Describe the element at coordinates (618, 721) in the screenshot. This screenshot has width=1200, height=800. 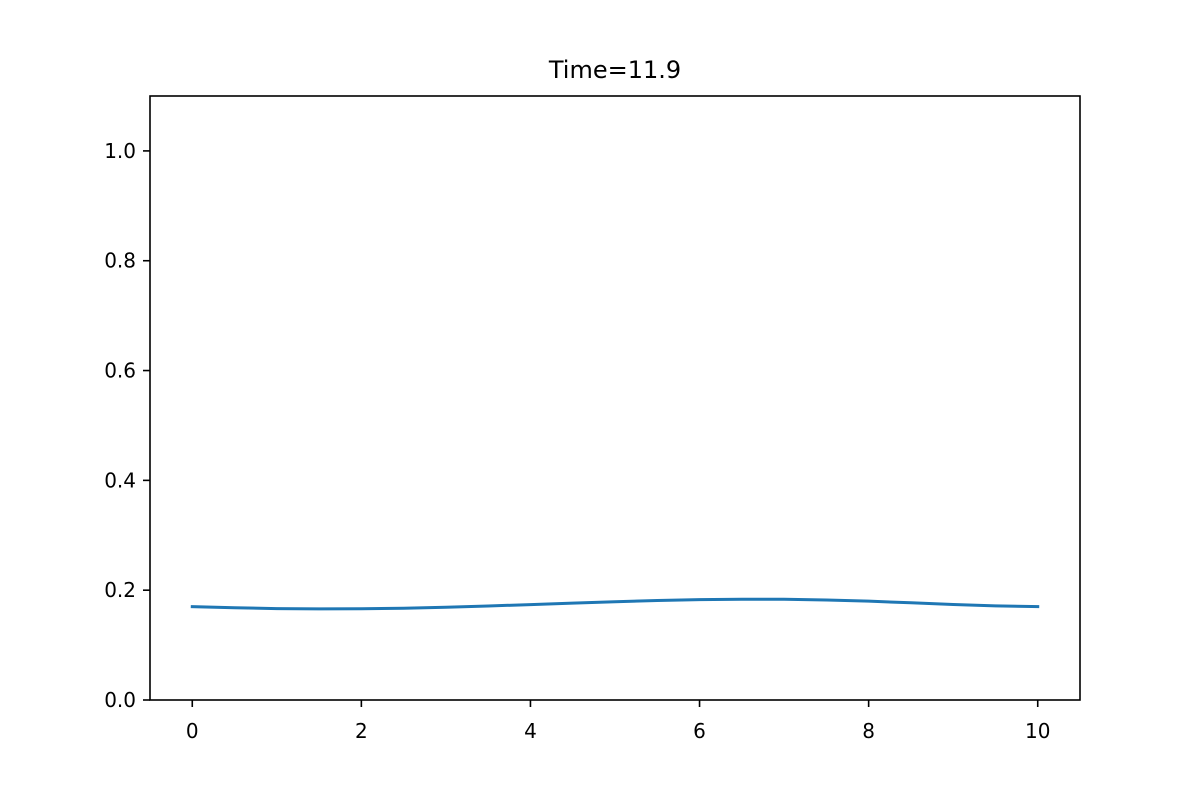
I see `x-axis: 0 2 4 6 8 10` at that location.